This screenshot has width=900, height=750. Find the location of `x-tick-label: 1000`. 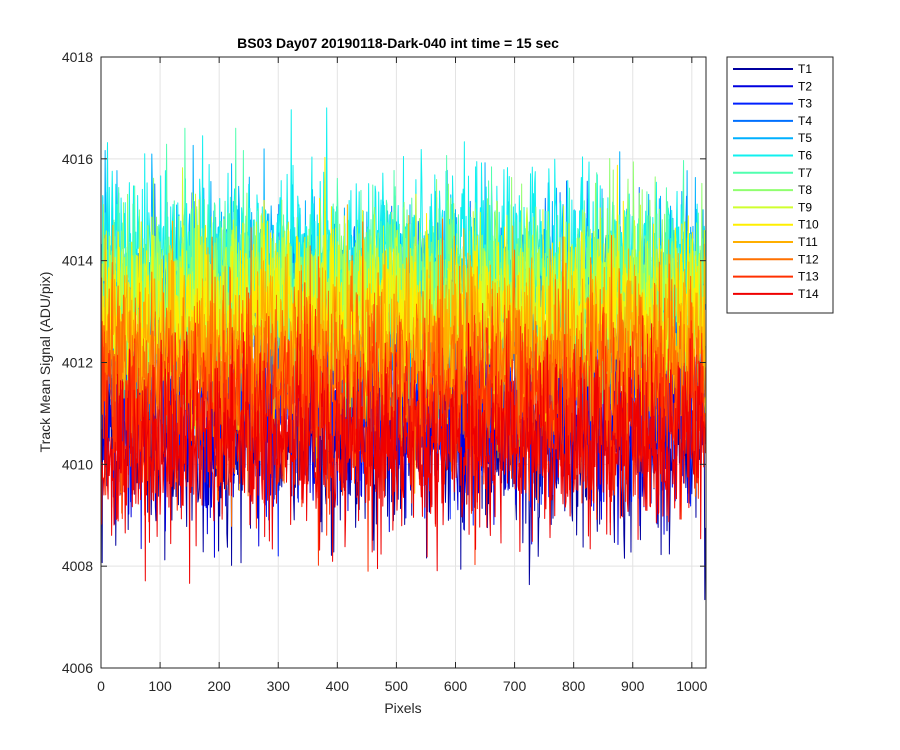

x-tick-label: 1000 is located at coordinates (691, 686).